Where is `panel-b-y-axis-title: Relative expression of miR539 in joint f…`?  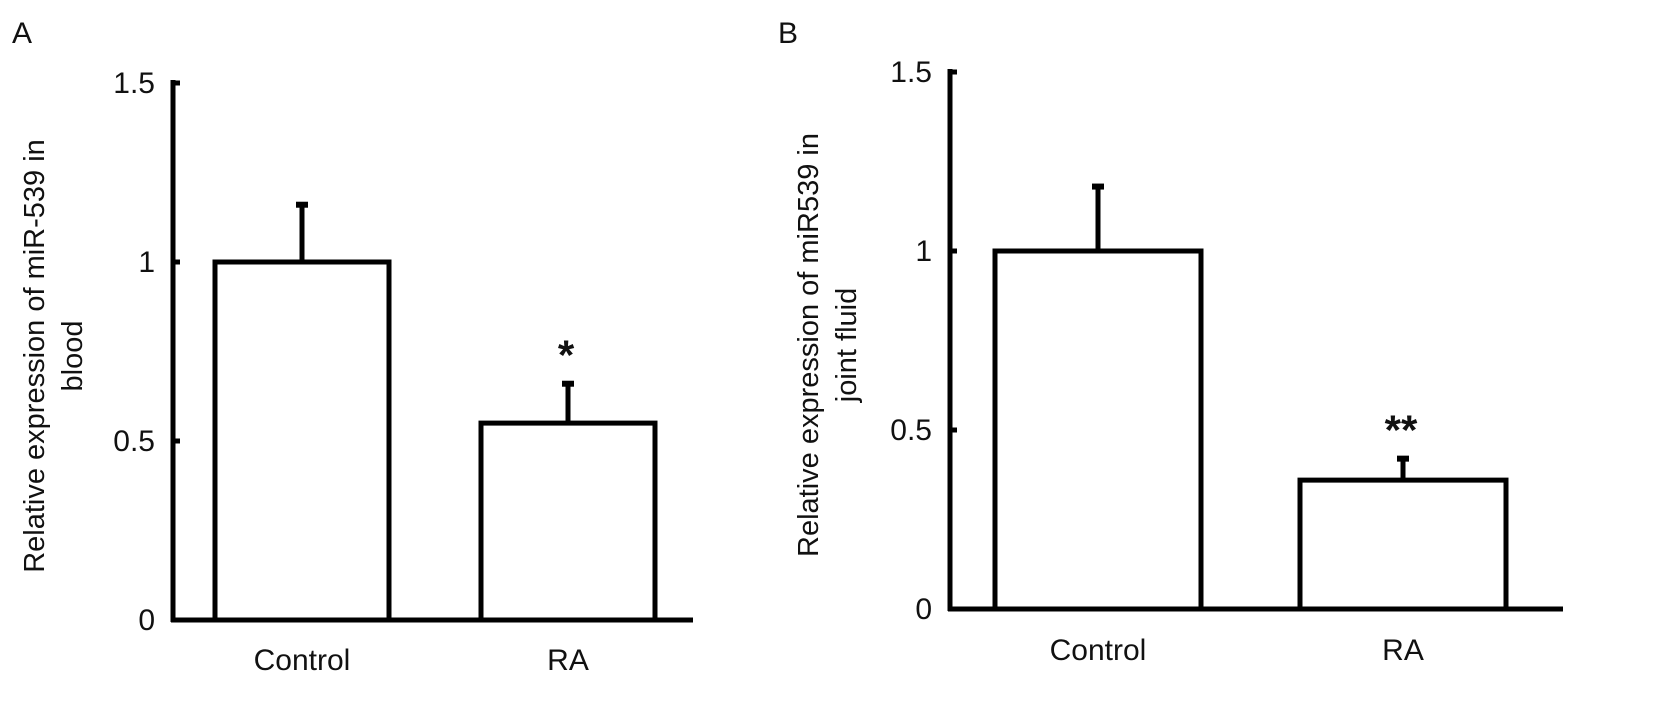
panel-b-y-axis-title: Relative expression of miR539 in joint f… is located at coordinates (828, 345).